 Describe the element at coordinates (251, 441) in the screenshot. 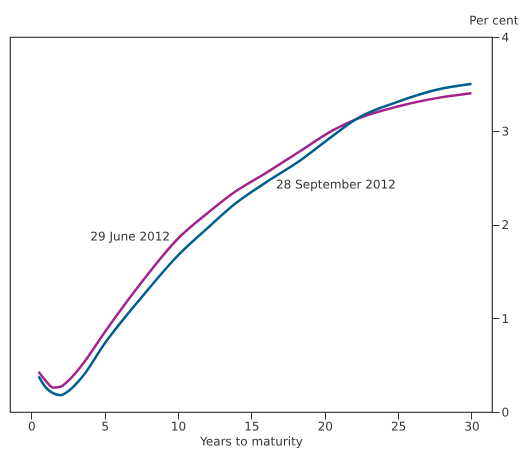

I see `x-axis-title: Years to maturity` at that location.